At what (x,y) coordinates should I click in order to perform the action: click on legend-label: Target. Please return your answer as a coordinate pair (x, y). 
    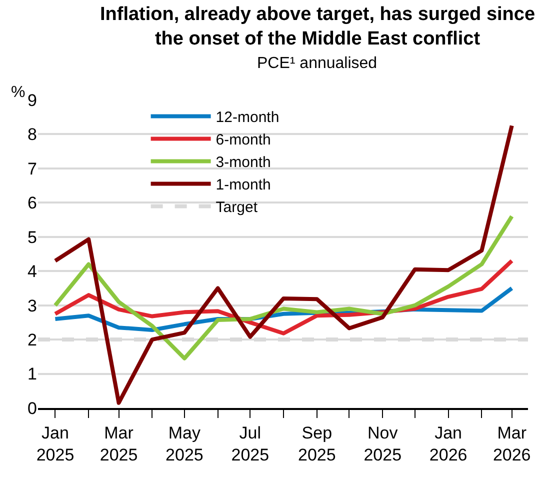
    Looking at the image, I should click on (237, 207).